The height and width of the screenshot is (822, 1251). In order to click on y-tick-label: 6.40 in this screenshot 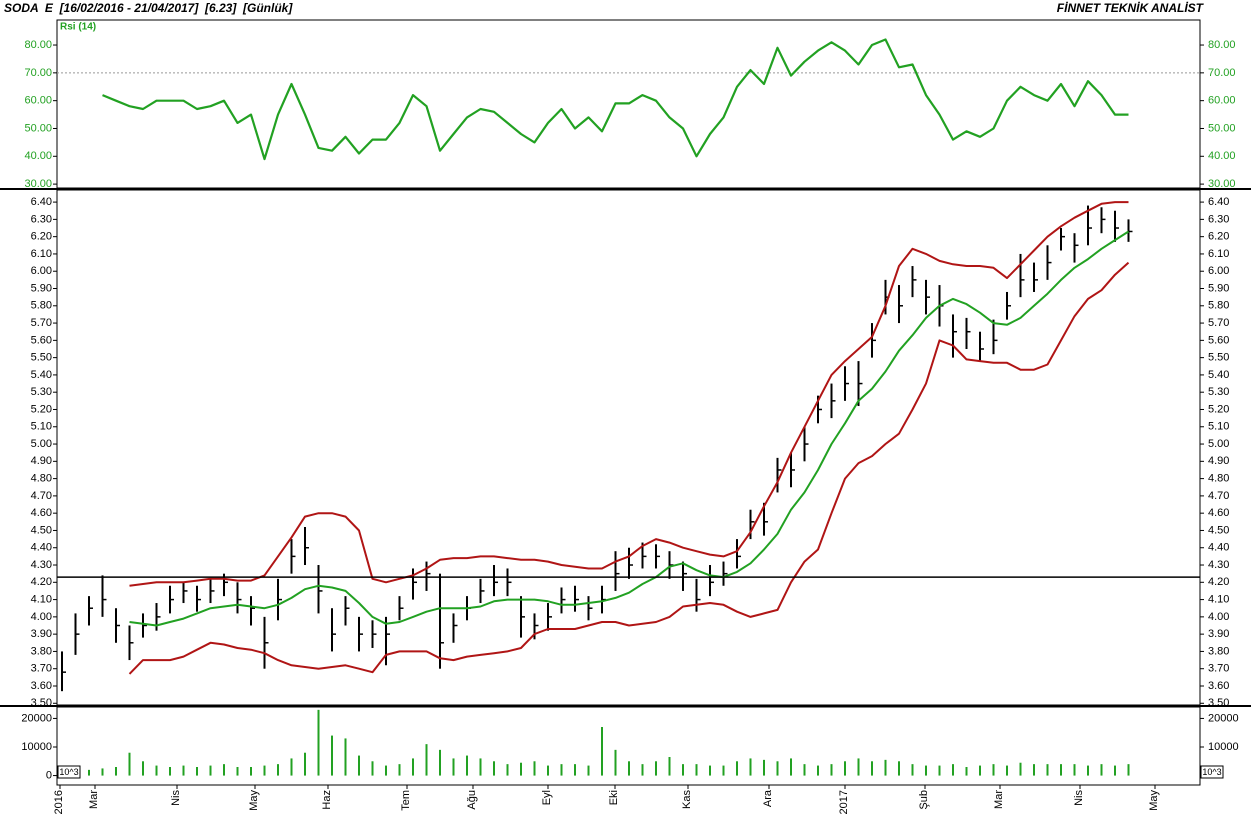, I will do `click(1218, 202)`.